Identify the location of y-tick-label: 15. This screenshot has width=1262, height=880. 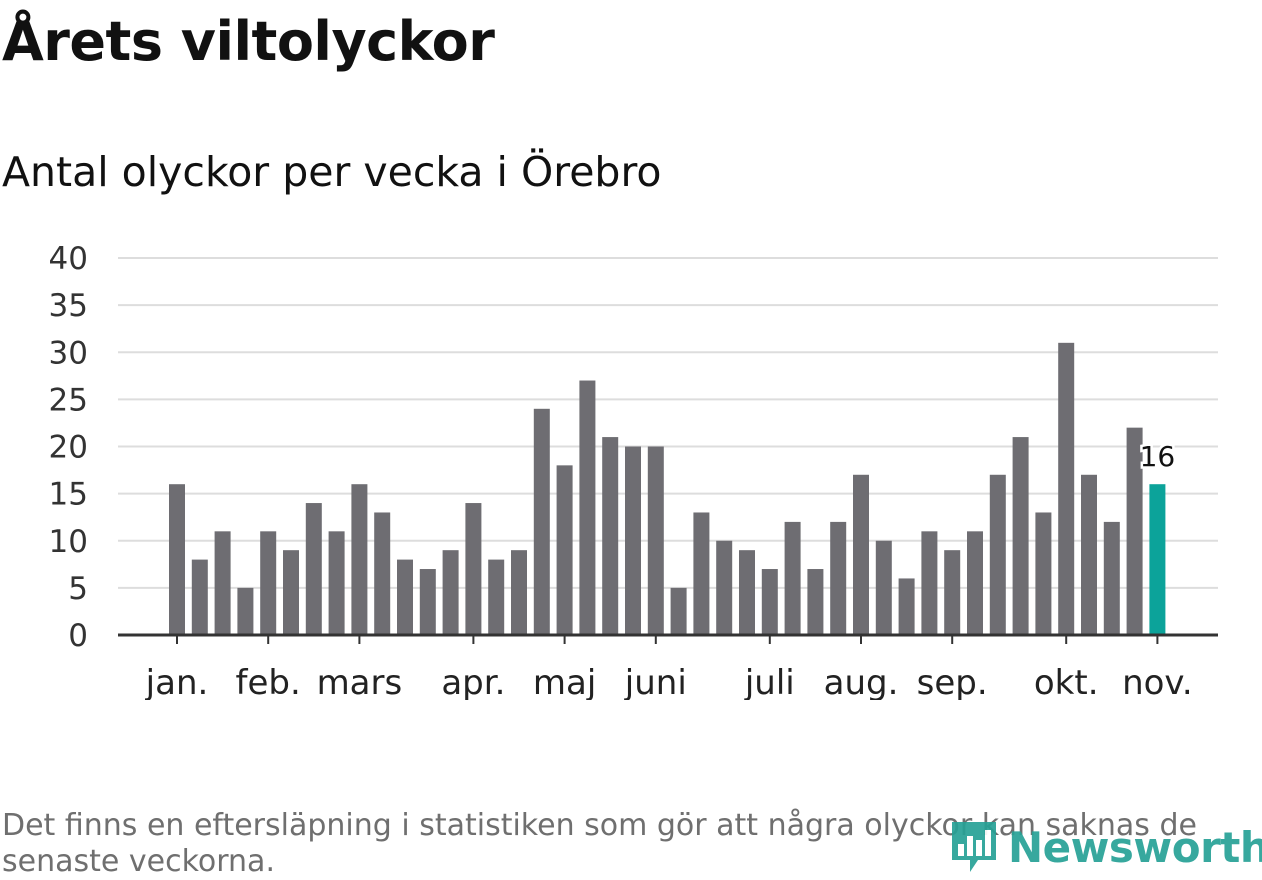
(68, 495).